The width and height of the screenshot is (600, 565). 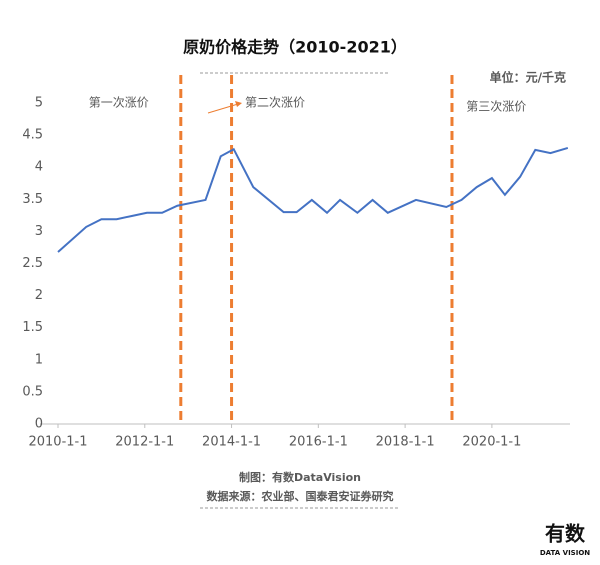 What do you see at coordinates (300, 496) in the screenshot?
I see `source: 数据来源：农业部、国泰君安证券研究` at bounding box center [300, 496].